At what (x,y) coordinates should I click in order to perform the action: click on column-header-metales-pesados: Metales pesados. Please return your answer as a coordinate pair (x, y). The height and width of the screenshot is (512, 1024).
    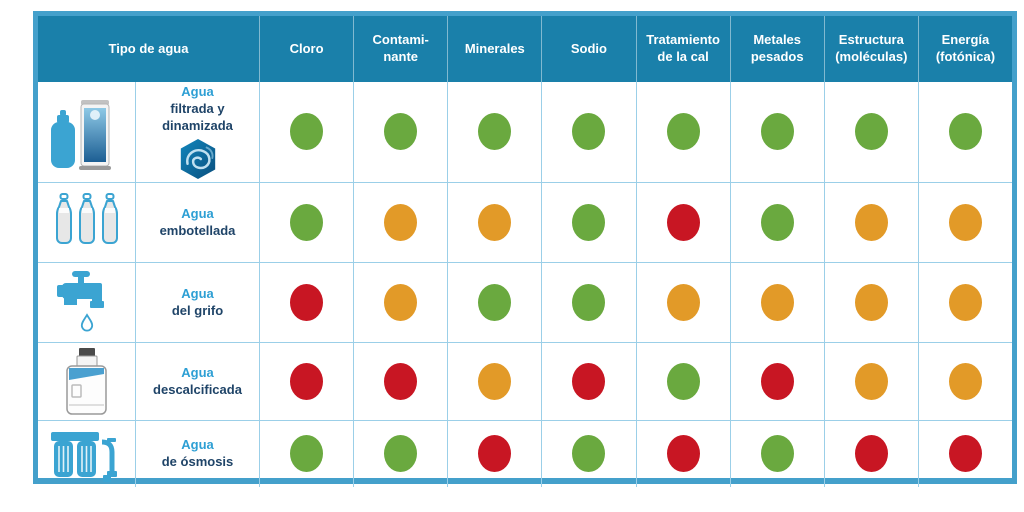
    Looking at the image, I should click on (776, 49).